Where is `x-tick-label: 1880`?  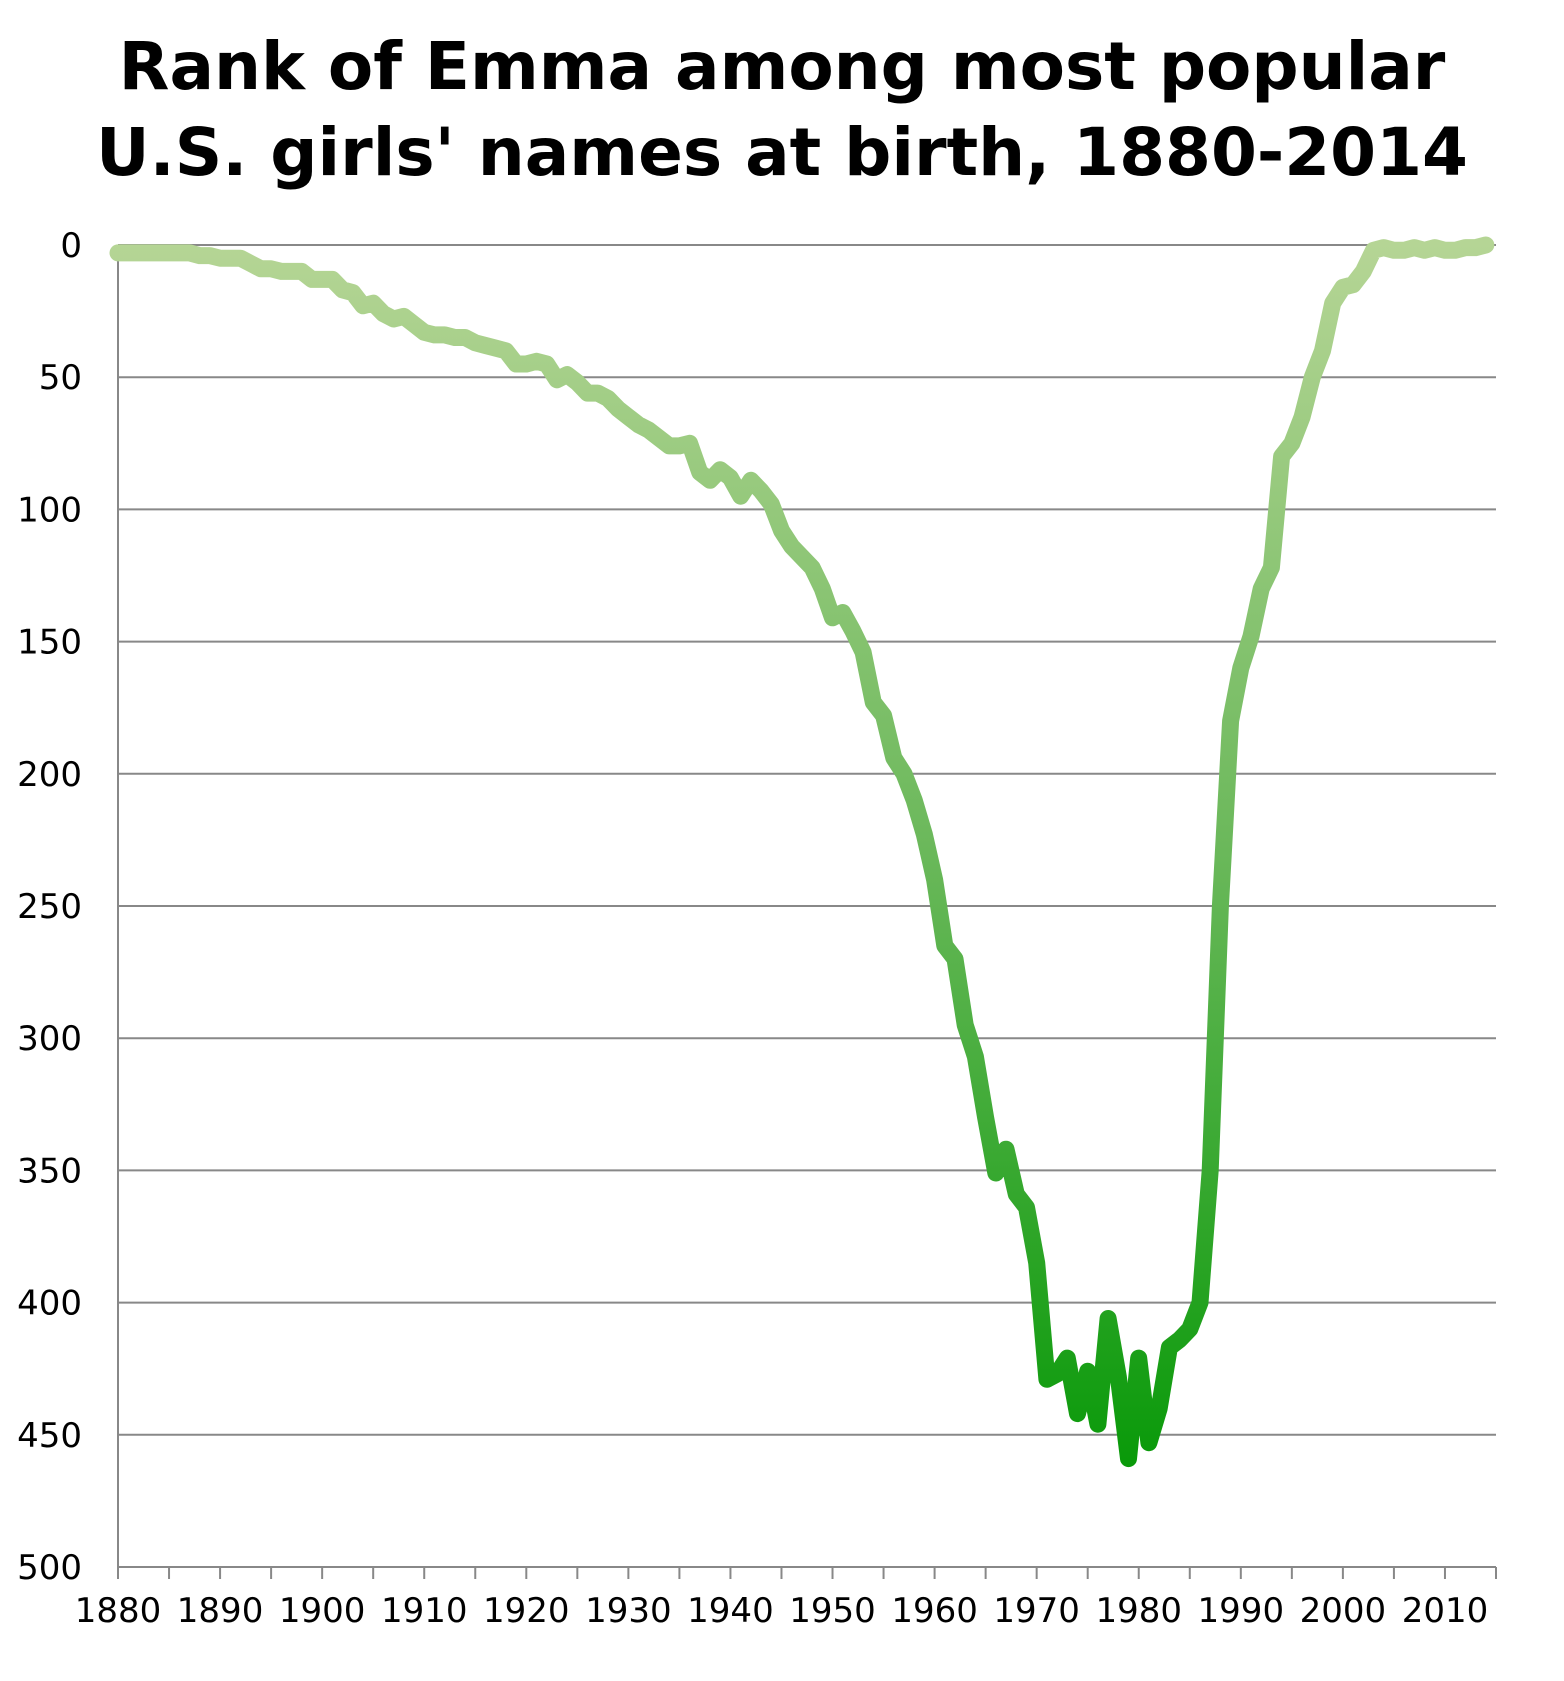 x-tick-label: 1880 is located at coordinates (118, 1611).